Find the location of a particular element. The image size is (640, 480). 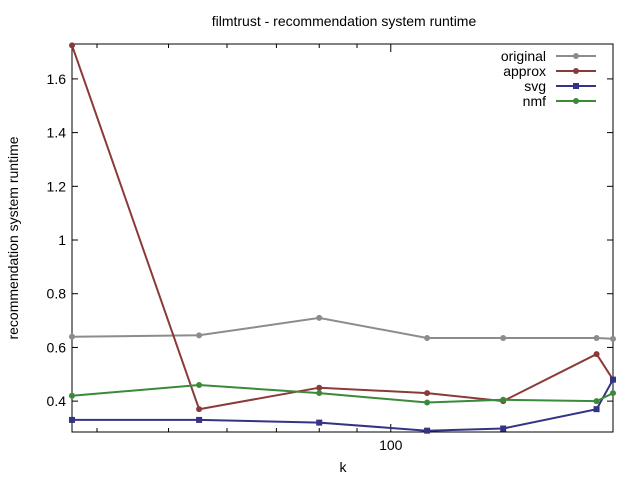

y-axis-label: recommendation system runtime is located at coordinates (13, 237).